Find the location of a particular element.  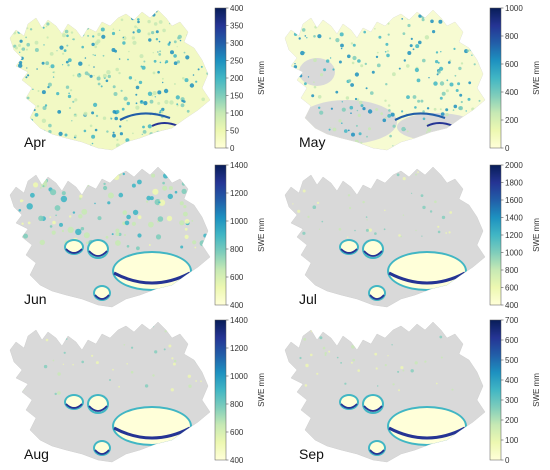

month-label: Aug is located at coordinates (36, 454).